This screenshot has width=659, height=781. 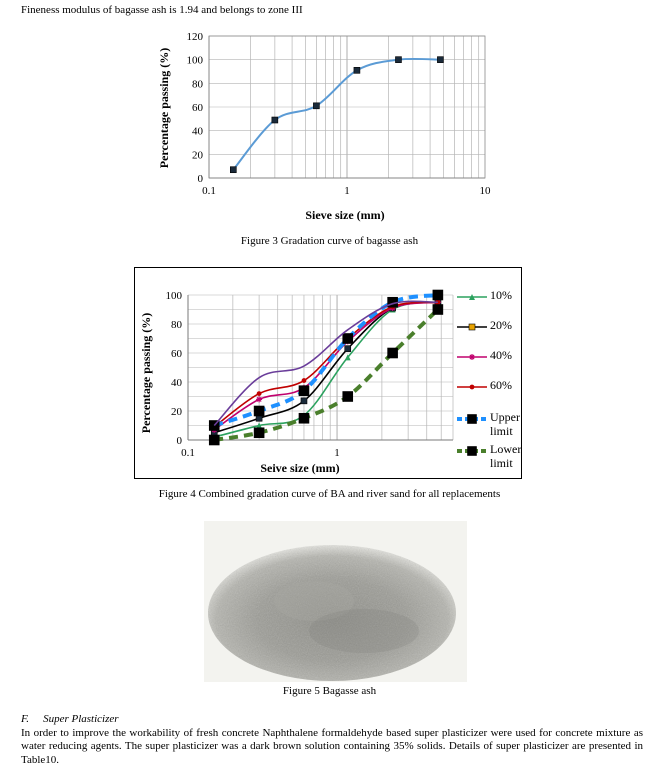 I want to click on figure4-series, so click(x=326, y=367).